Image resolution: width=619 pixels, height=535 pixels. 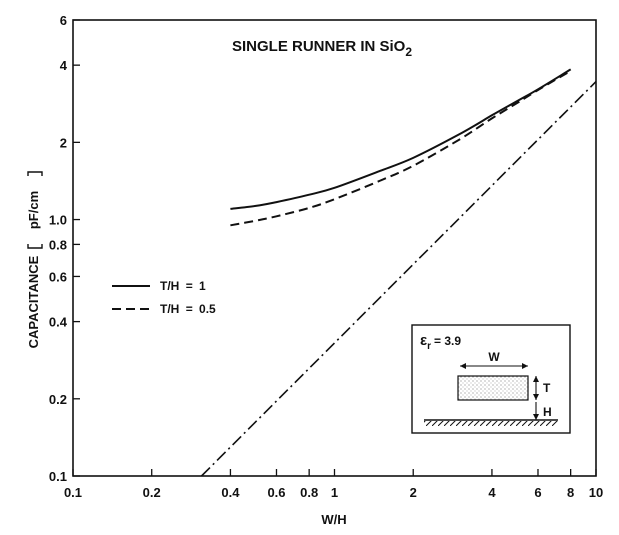 What do you see at coordinates (58, 276) in the screenshot?
I see `y-tick-label: 0.6` at bounding box center [58, 276].